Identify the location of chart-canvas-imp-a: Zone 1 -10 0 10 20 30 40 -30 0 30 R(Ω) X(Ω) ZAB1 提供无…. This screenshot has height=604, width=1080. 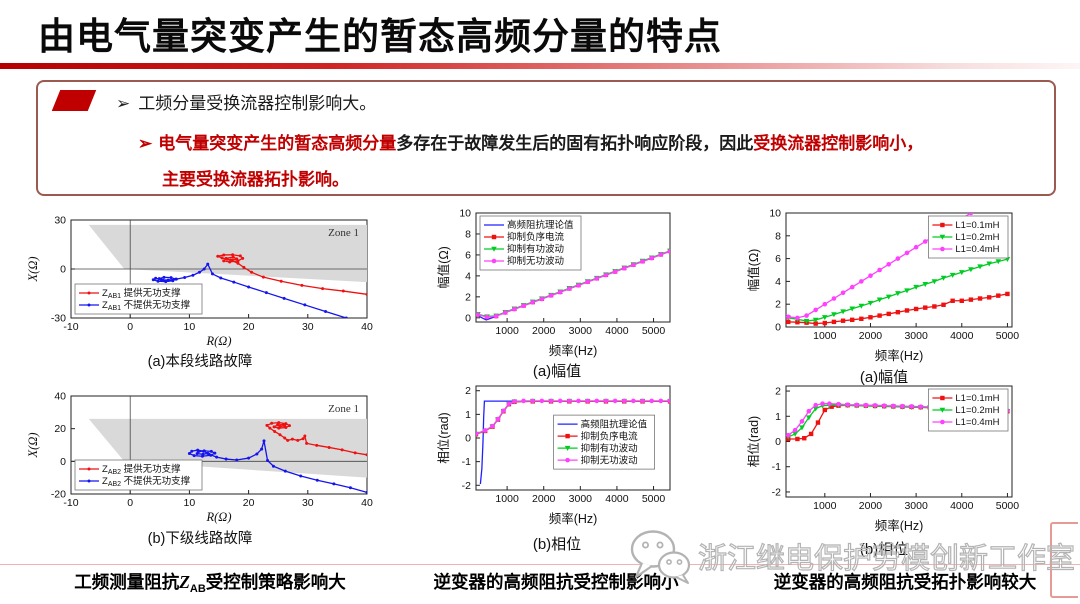
(199, 282).